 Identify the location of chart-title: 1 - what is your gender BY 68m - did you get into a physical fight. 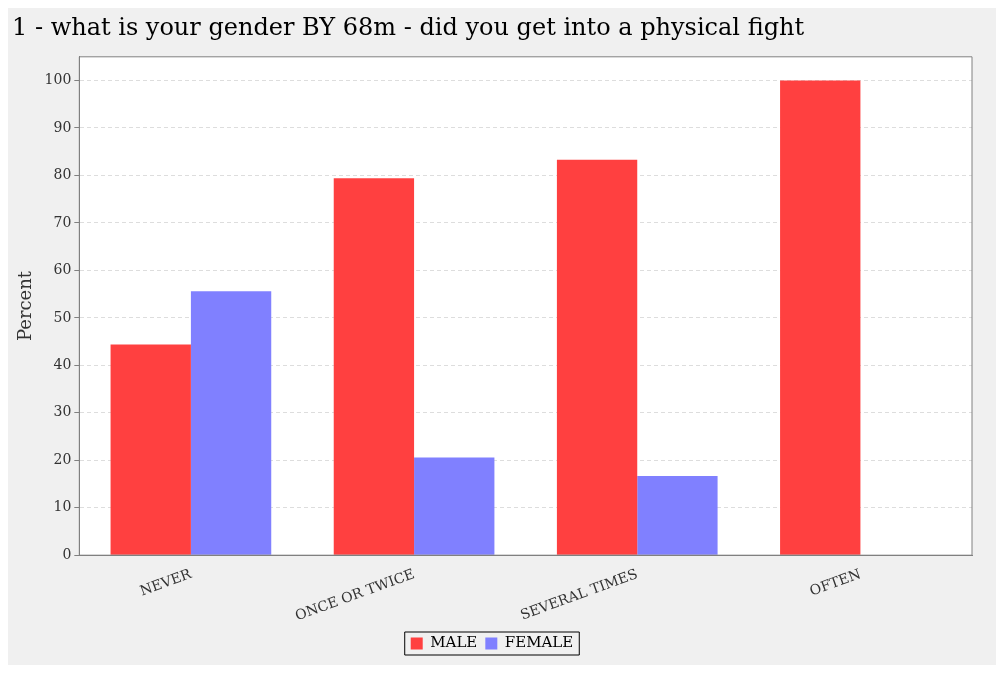
(408, 26).